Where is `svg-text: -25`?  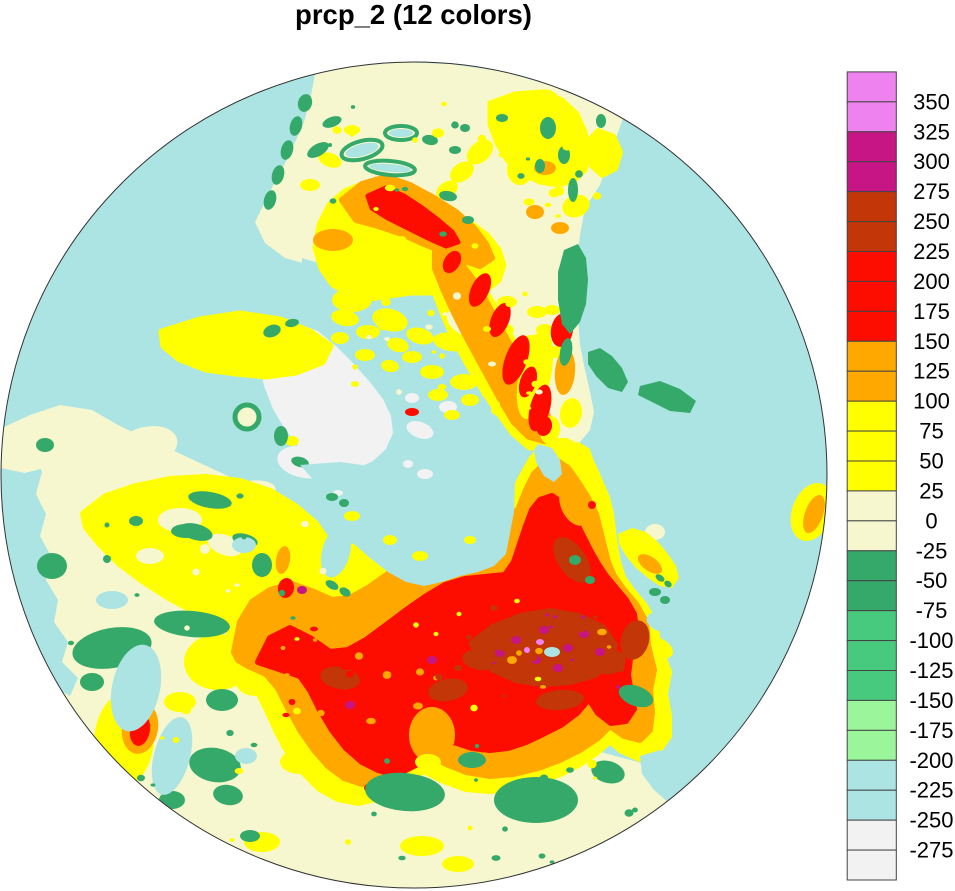
svg-text: -25 is located at coordinates (932, 550).